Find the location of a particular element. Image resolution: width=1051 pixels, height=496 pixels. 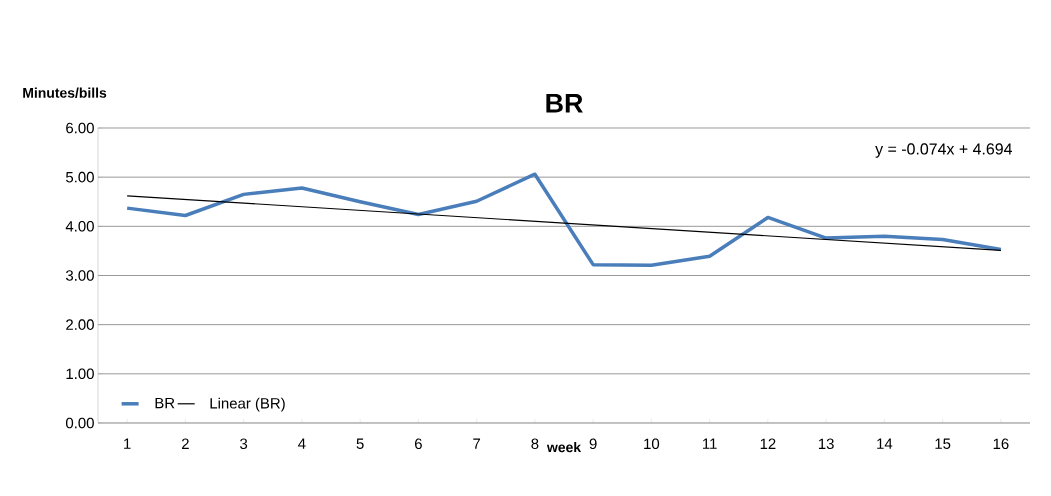

x-tick-label: 1 is located at coordinates (127, 443).